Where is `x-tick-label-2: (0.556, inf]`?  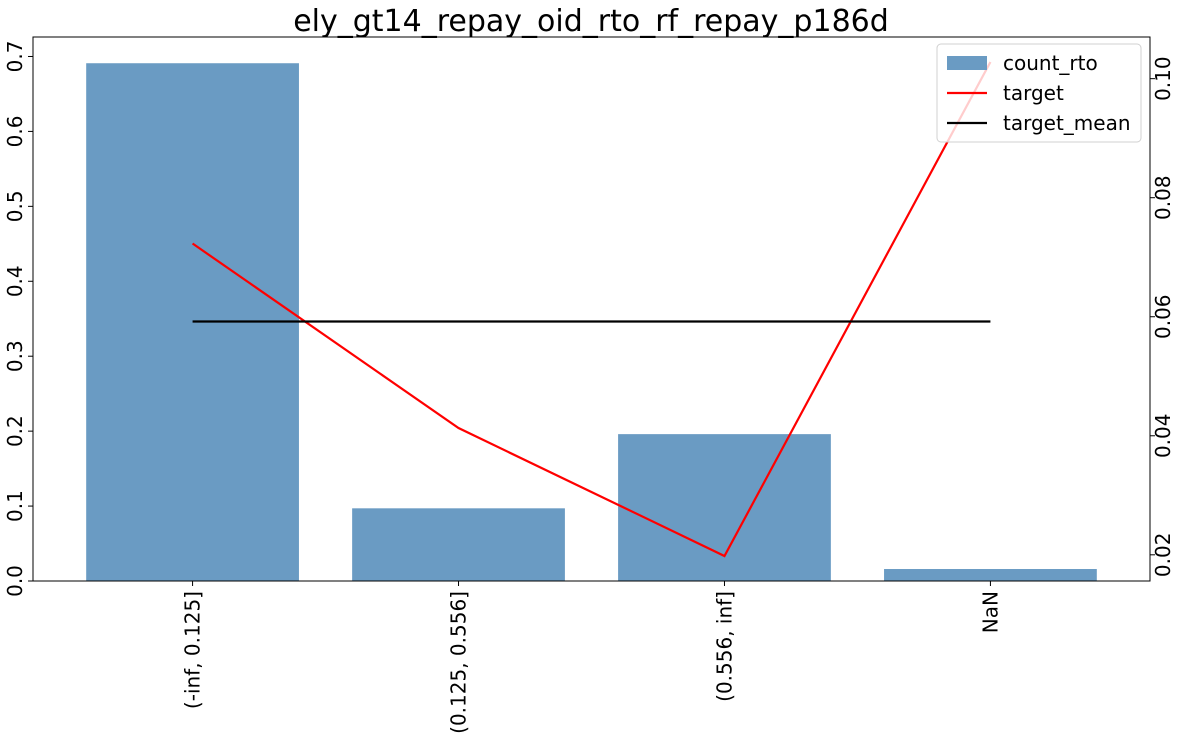 x-tick-label-2: (0.556, inf] is located at coordinates (724, 646).